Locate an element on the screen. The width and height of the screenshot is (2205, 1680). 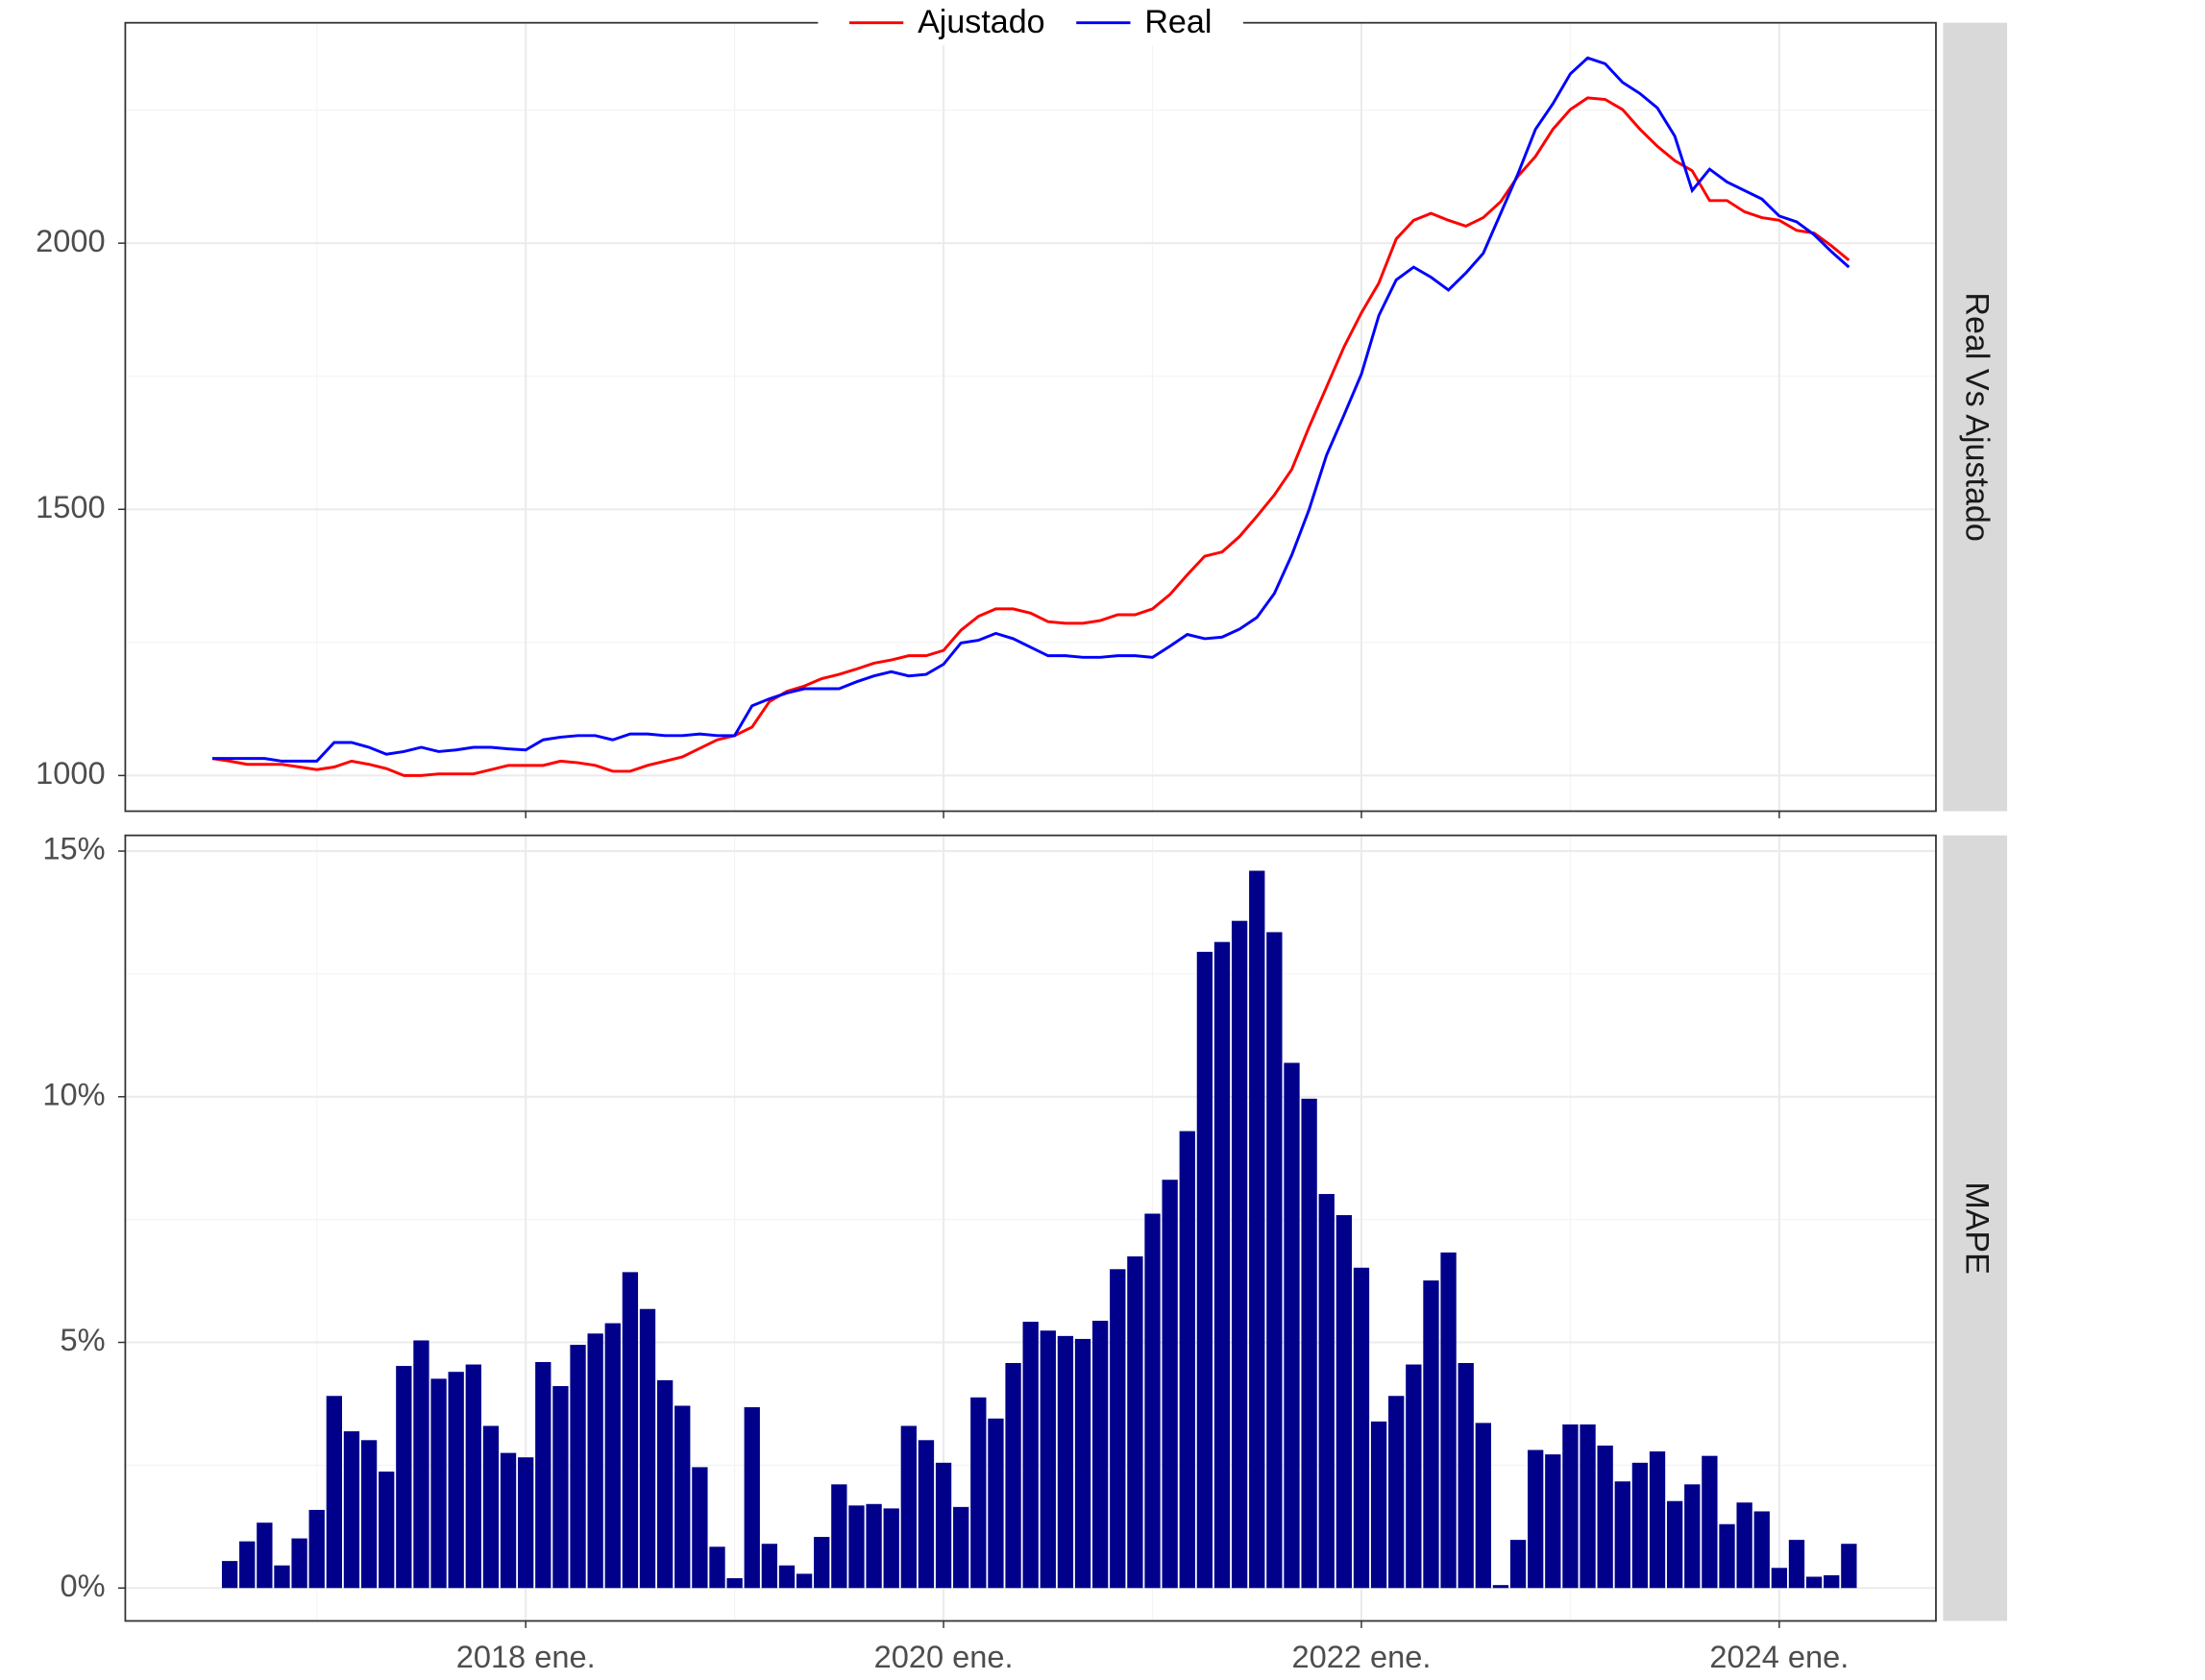
y-tick-label: 10% is located at coordinates (73, 1094).